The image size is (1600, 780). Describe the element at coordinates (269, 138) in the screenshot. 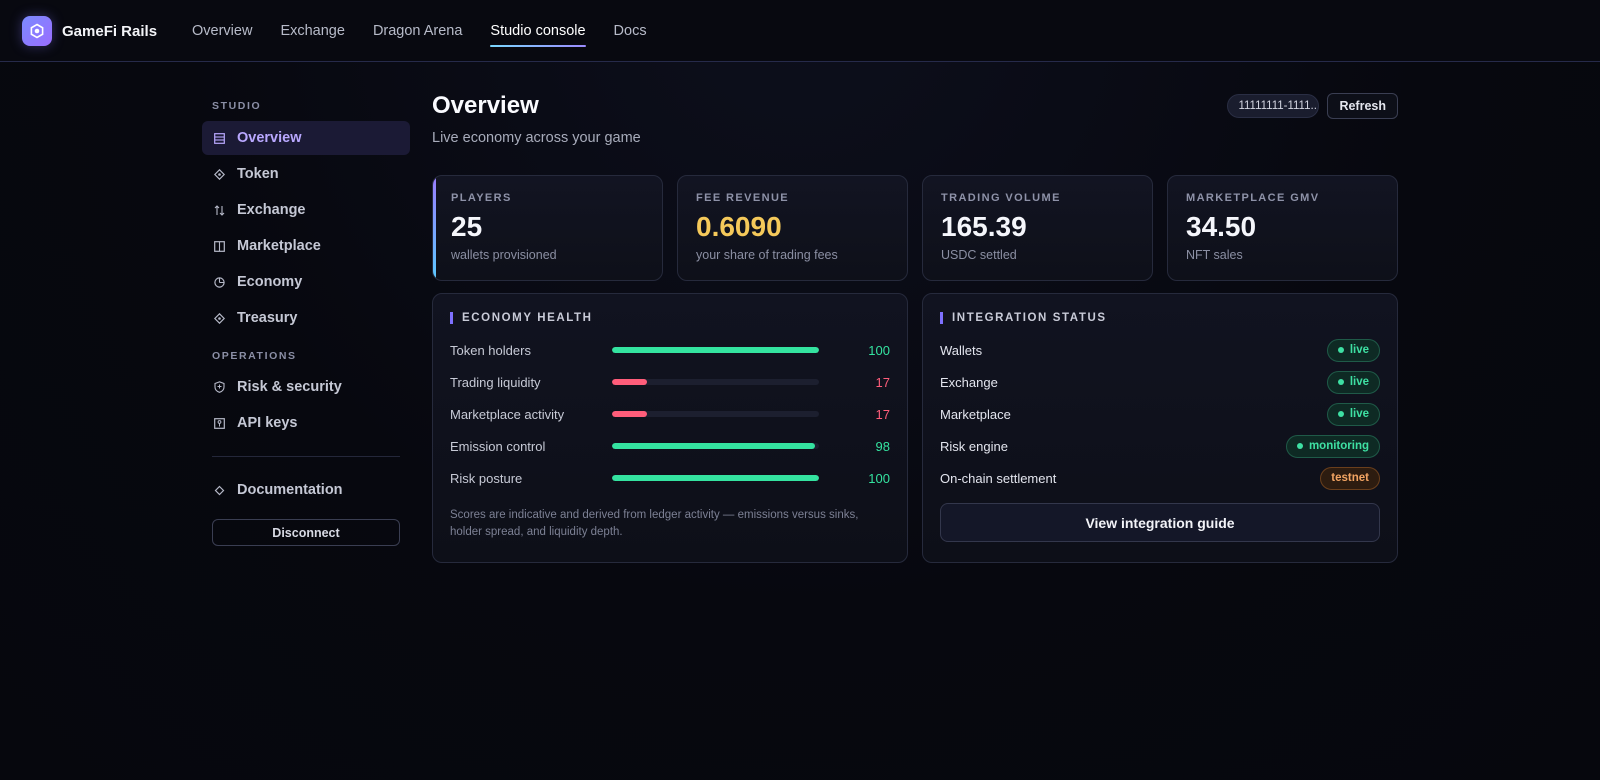

I see `sidebar-item-label: Overview` at that location.